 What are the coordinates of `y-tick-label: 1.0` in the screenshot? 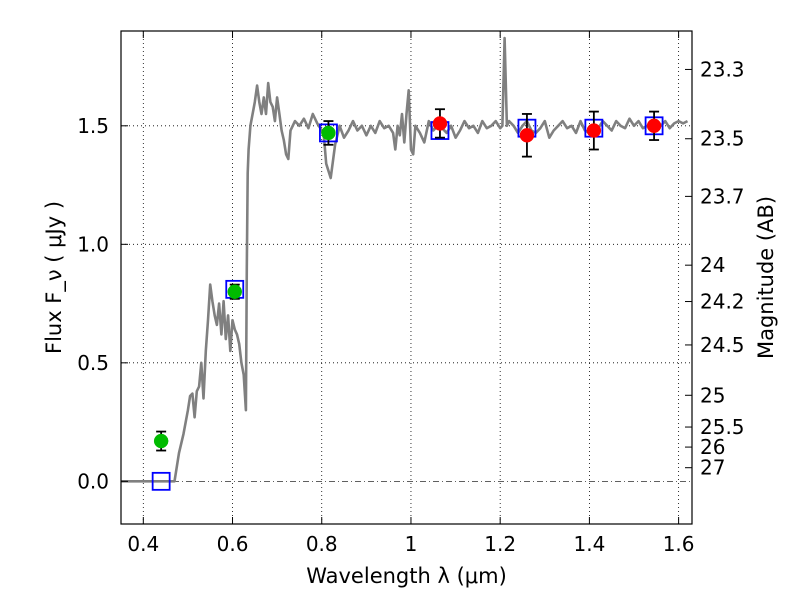 It's located at (93, 244).